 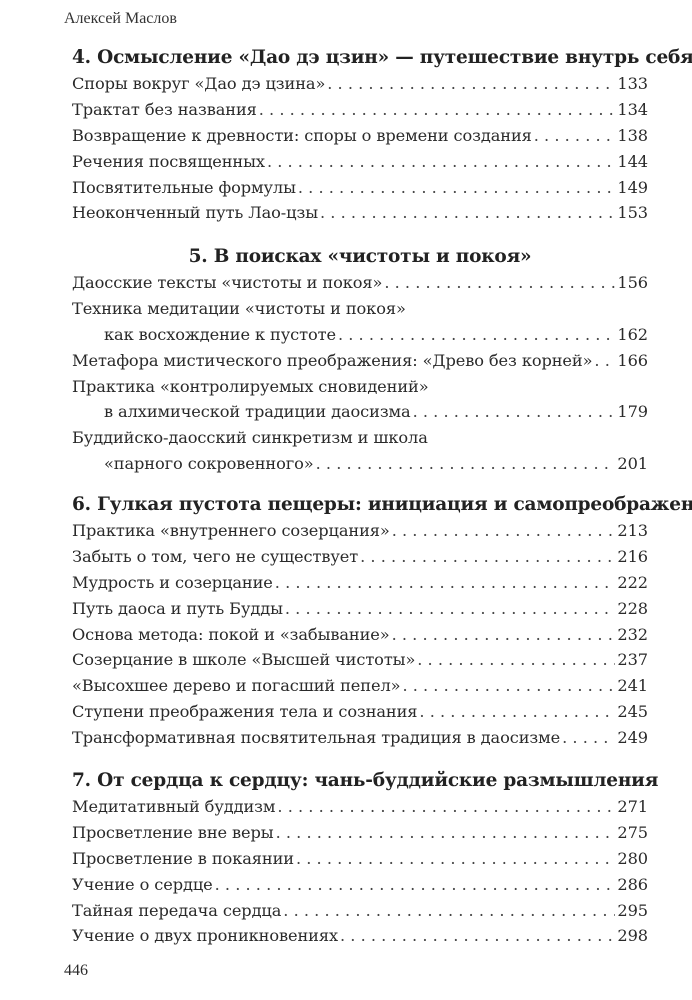 What do you see at coordinates (250, 438) in the screenshot?
I see `entry-title: Буддийско-даосский синкретизм и школа` at bounding box center [250, 438].